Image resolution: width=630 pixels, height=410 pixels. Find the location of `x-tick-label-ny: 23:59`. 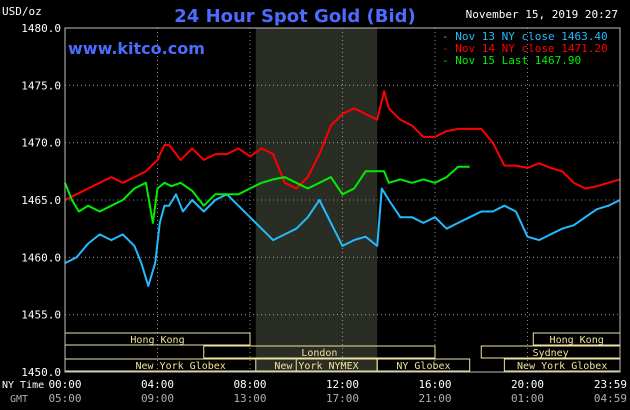

x-tick-label-ny: 23:59 is located at coordinates (610, 384).